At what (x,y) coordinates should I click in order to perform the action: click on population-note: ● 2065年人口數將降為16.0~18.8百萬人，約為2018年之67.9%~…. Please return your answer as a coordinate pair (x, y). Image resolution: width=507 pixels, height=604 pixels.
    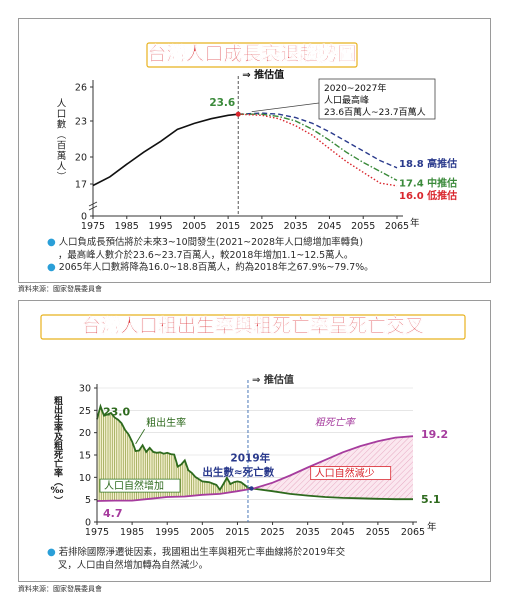
    Looking at the image, I should click on (264, 268).